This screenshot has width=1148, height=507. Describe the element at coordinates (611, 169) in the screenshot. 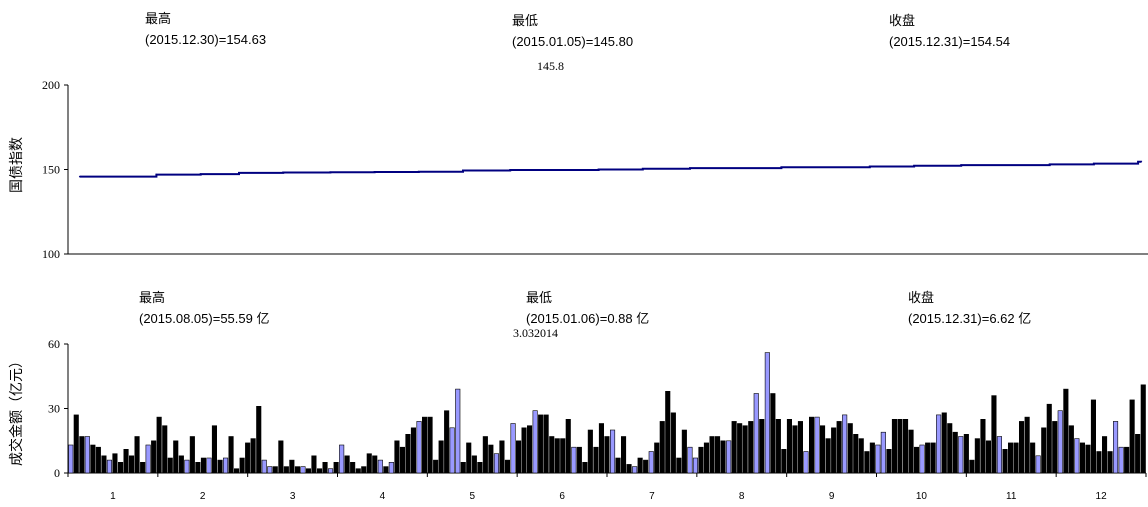

I see `index-series-line` at that location.